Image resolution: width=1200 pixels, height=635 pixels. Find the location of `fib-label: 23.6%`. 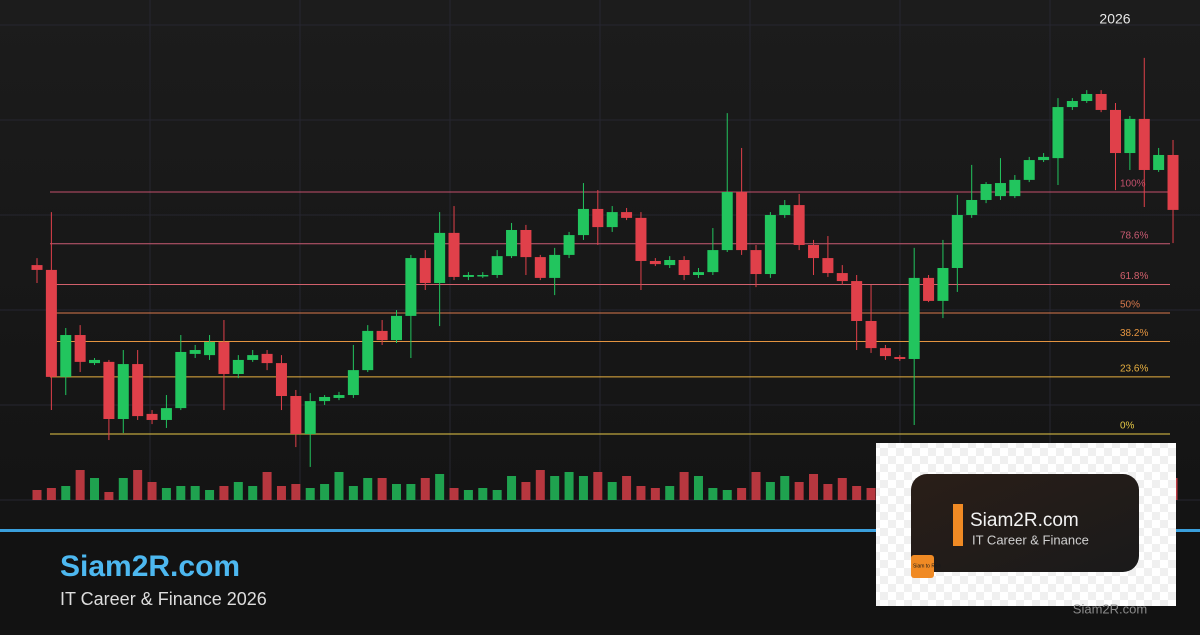

fib-label: 23.6% is located at coordinates (1134, 369).